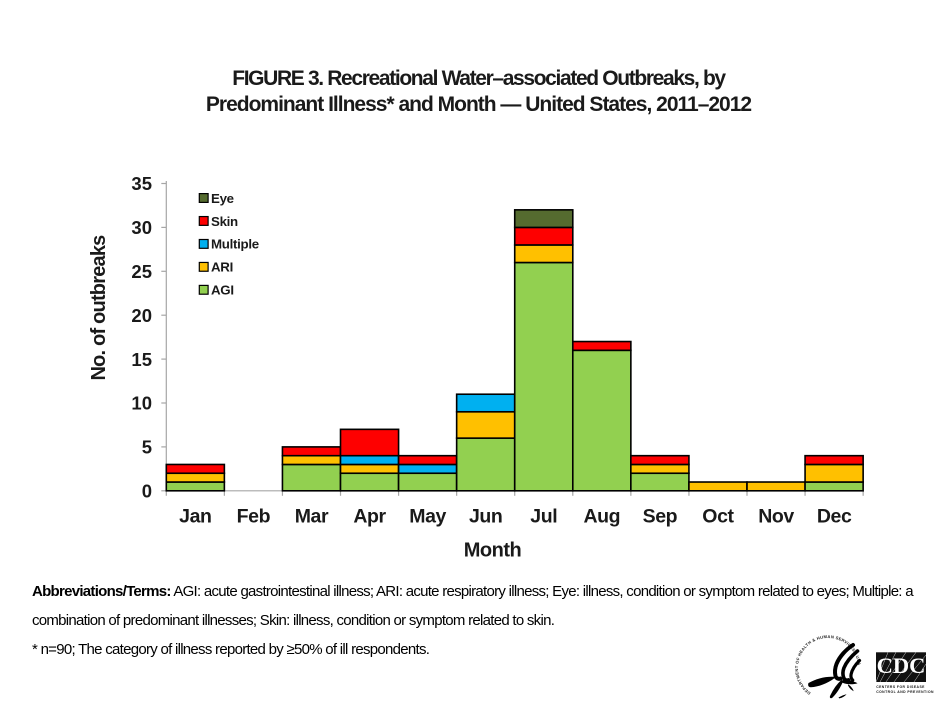 This screenshot has height=714, width=952. Describe the element at coordinates (905, 692) in the screenshot. I see `svg-text: CONTROL AND PREVENTION` at that location.